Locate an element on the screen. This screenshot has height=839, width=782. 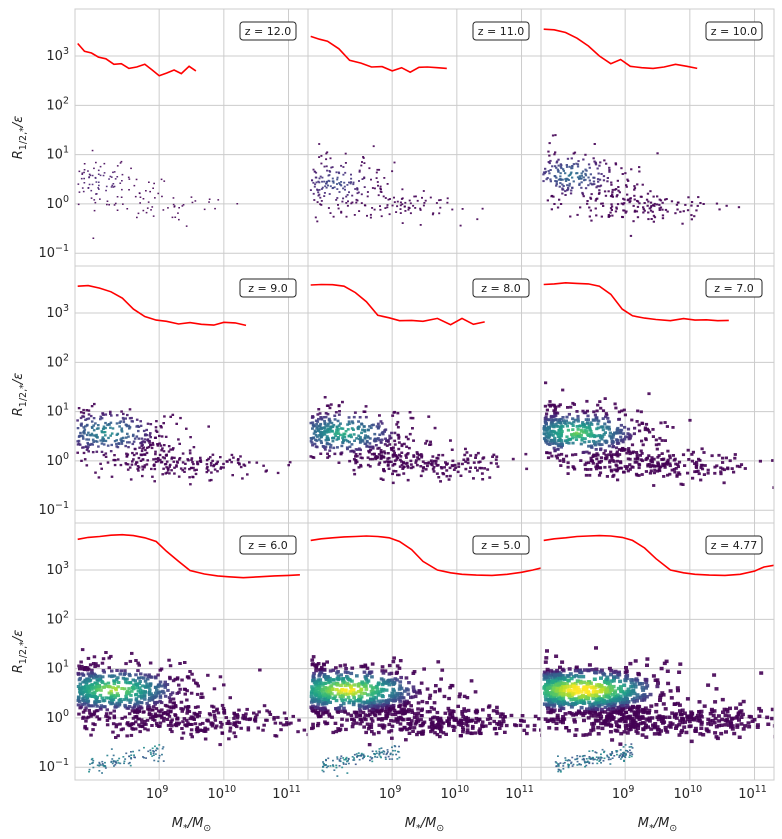
x-tick-label: 1010 is located at coordinates (222, 793).